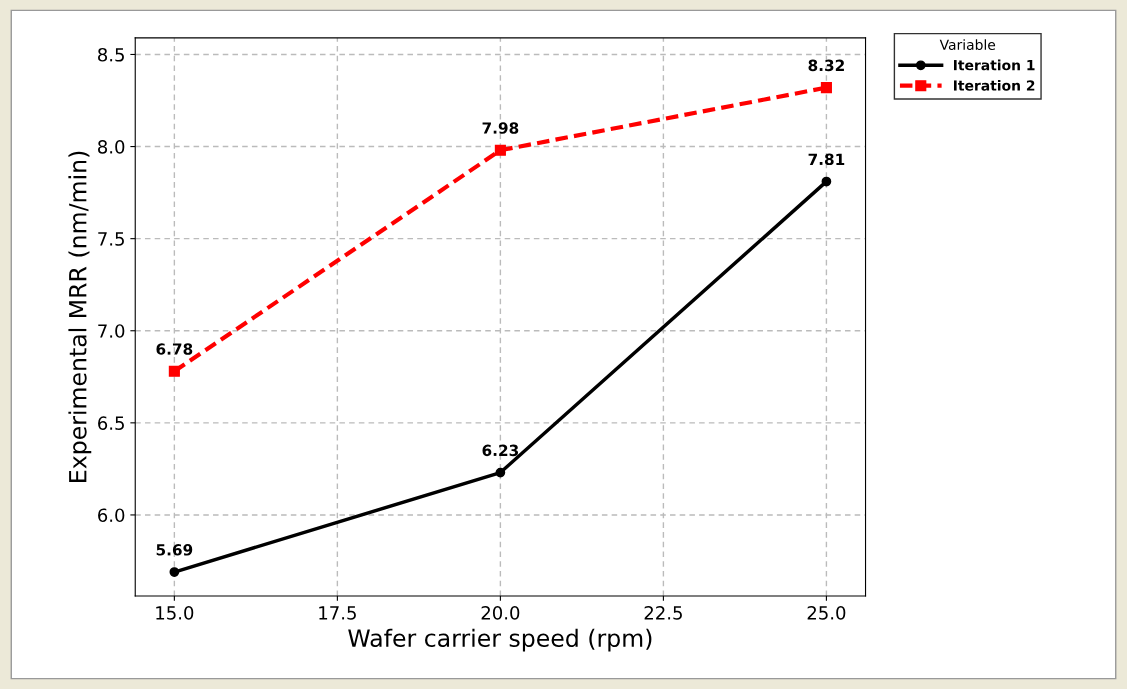 This screenshot has height=689, width=1127. I want to click on y-tick-label: 7.5, so click(111, 239).